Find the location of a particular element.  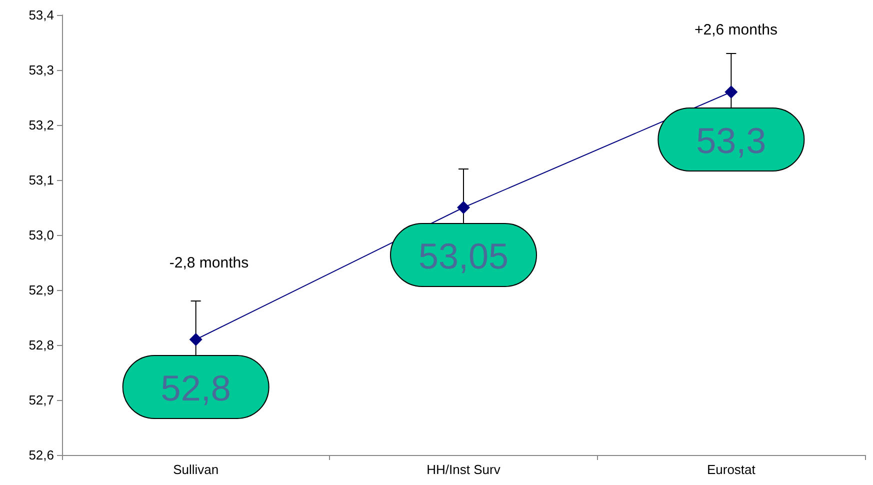

annotation: +2,6 months is located at coordinates (736, 30).